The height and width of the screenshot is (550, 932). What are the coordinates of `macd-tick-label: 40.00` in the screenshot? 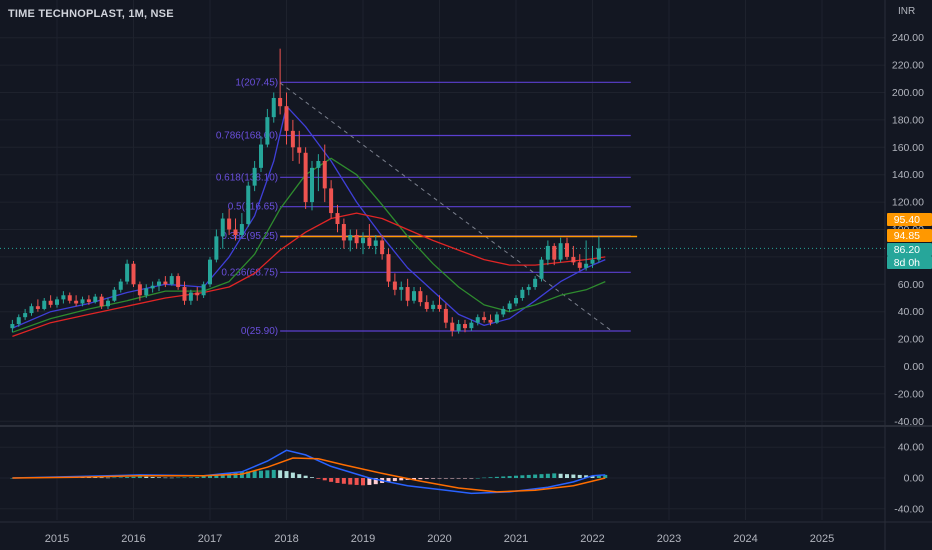 It's located at (911, 448).